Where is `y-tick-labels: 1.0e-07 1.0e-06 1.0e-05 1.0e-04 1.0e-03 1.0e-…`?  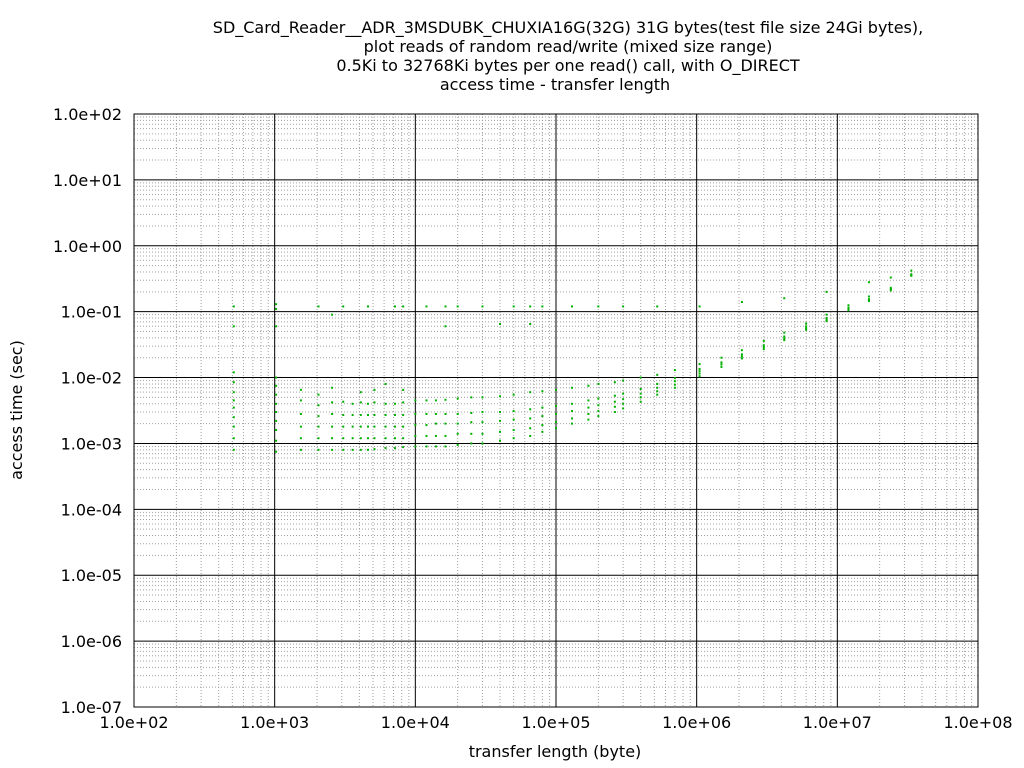 y-tick-labels: 1.0e-07 1.0e-06 1.0e-05 1.0e-04 1.0e-03 1.0e-… is located at coordinates (87, 411).